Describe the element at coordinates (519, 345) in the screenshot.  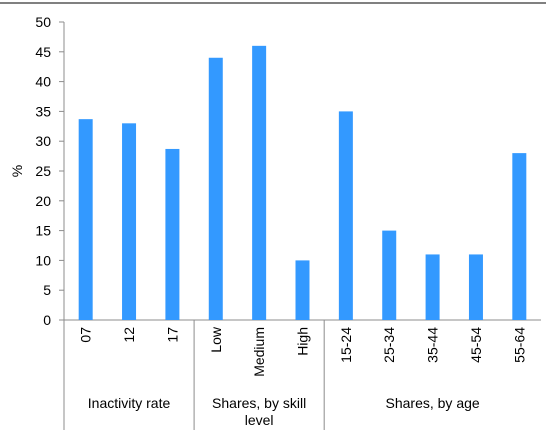
I see `x-tick-label: 55-64` at that location.